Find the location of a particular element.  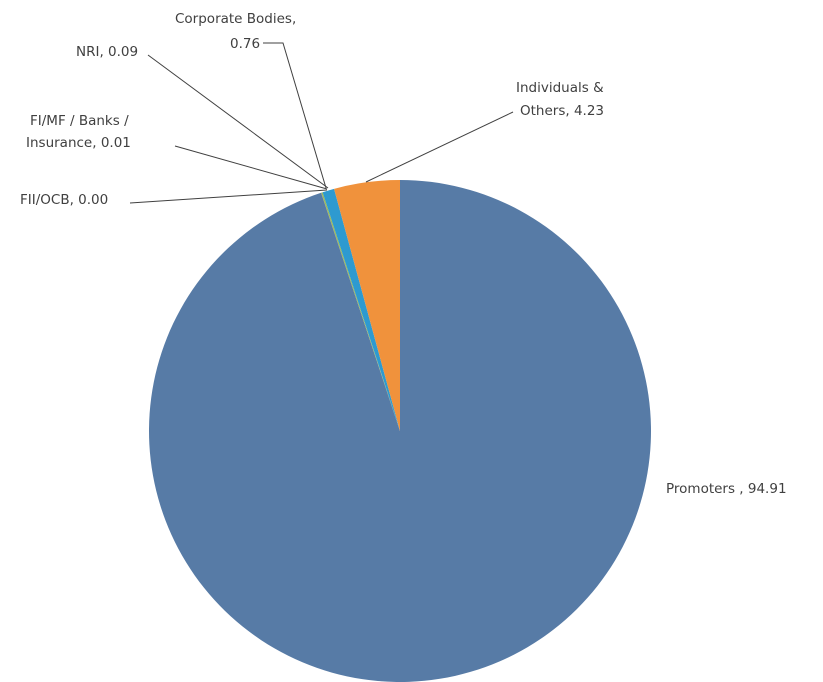

leader-lines is located at coordinates (321, 123).